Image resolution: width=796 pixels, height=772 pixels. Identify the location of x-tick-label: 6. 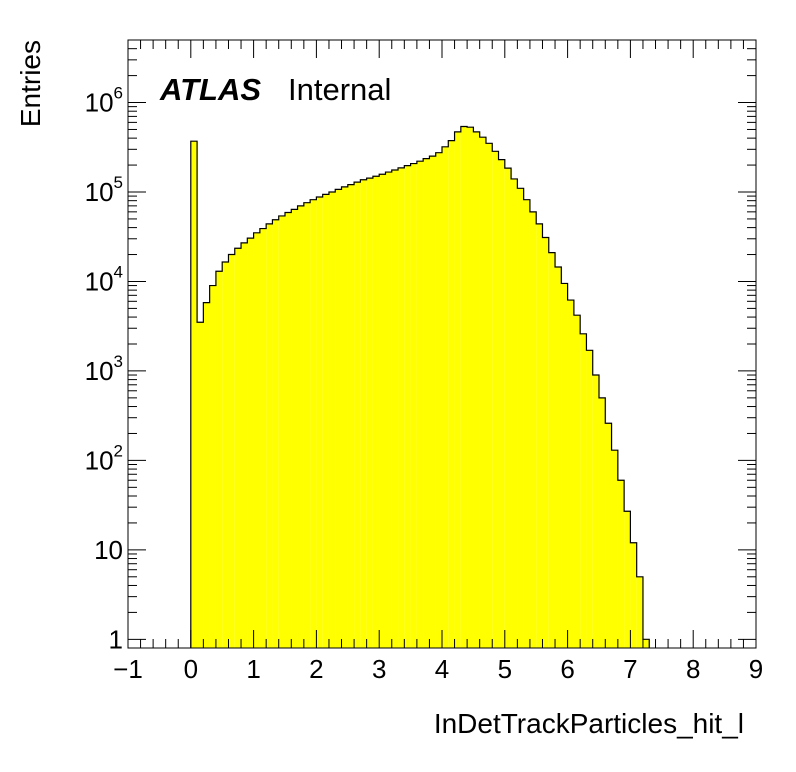
(567, 669).